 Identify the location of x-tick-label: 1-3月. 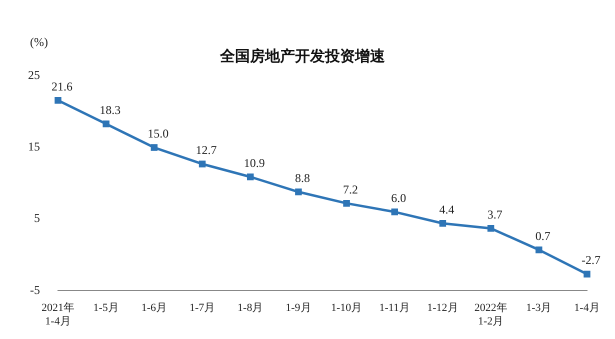
(539, 308).